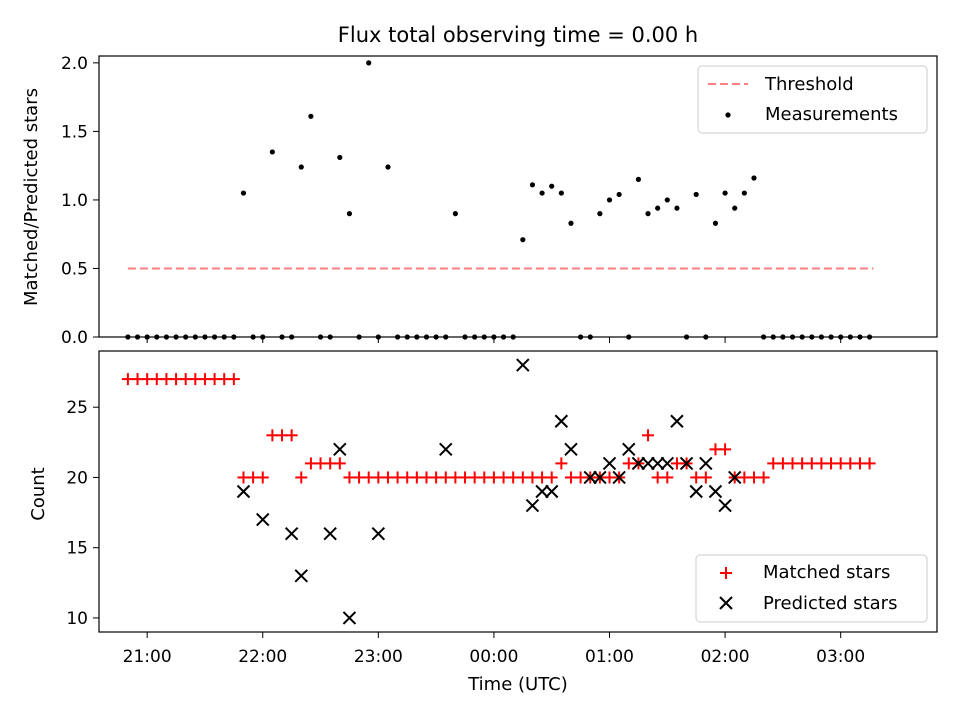  I want to click on legend-predicted-marker, so click(726, 603).